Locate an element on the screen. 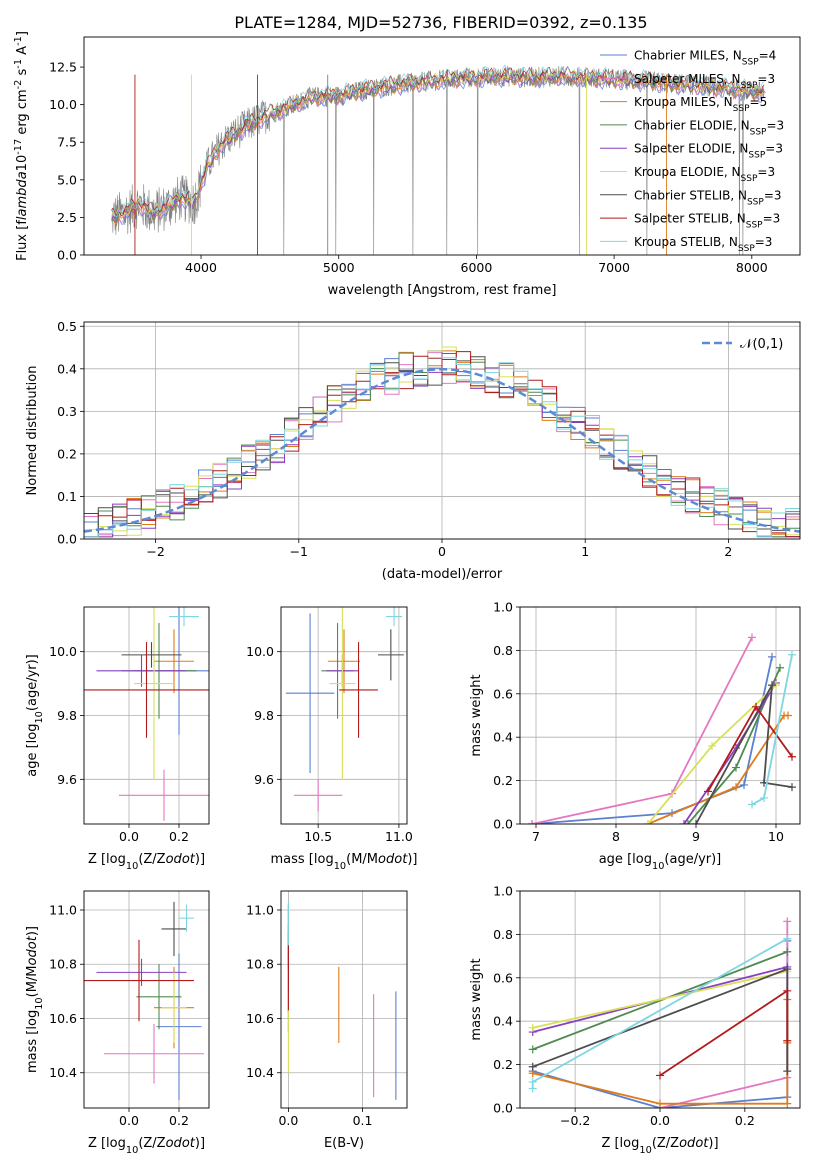 The height and width of the screenshot is (1170, 819). x-tick-label: 11.0 is located at coordinates (399, 836).